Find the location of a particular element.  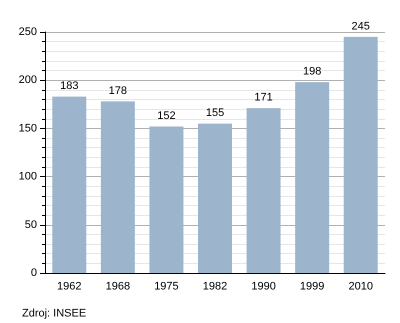

x-tick-label: 1982 is located at coordinates (215, 286).